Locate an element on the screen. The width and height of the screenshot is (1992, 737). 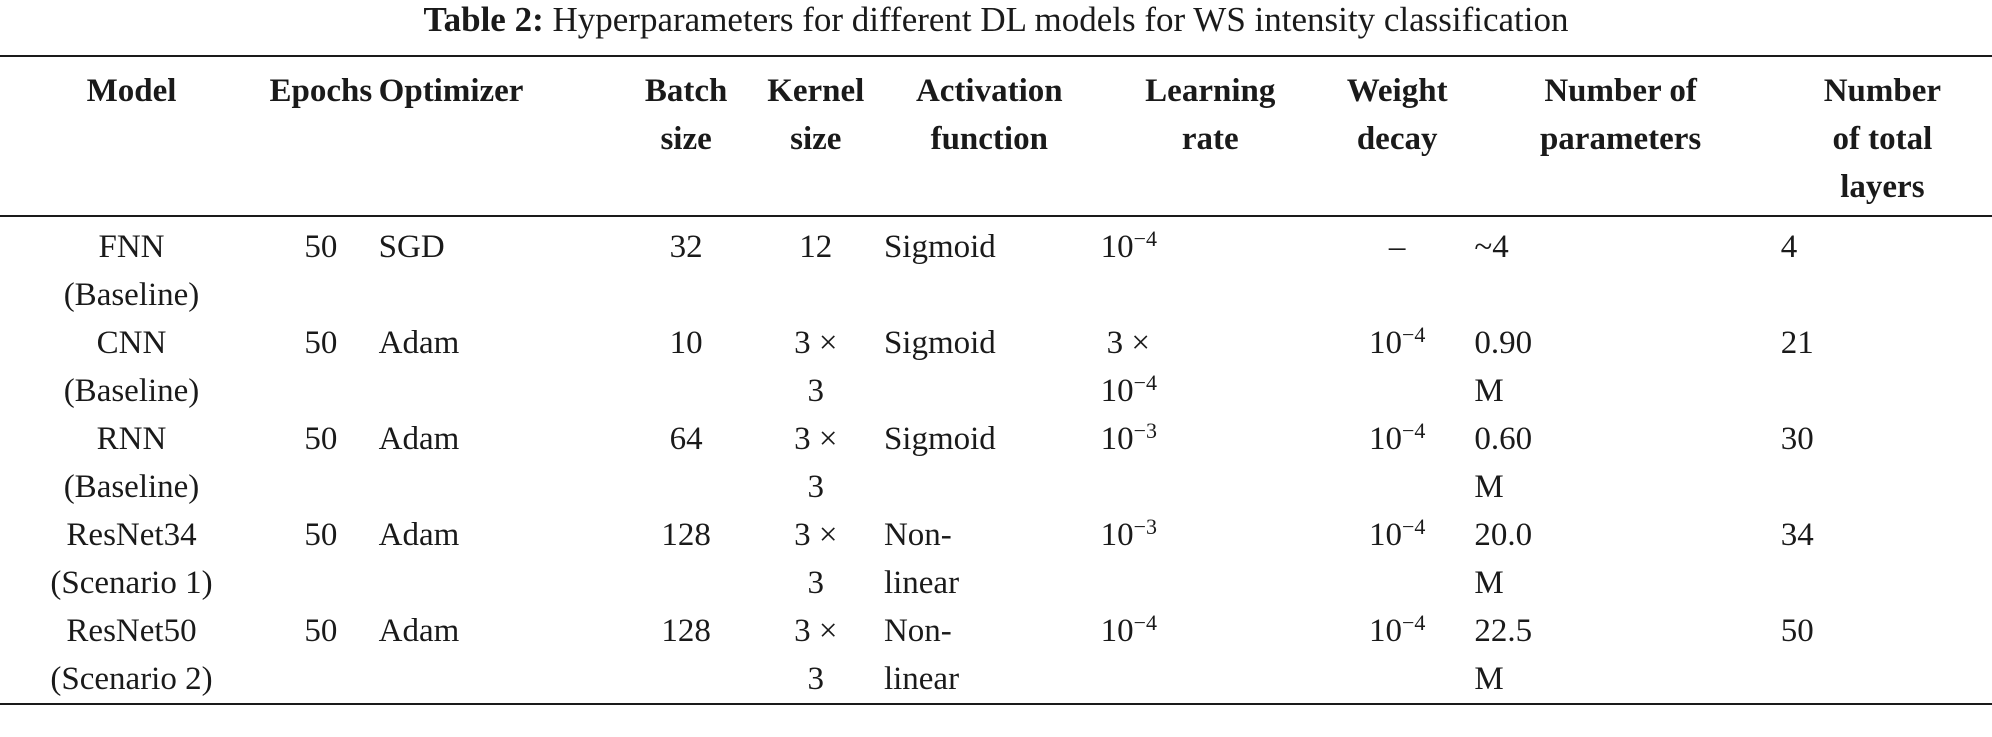
model-cell: FNN (Baseline) is located at coordinates (131, 271).